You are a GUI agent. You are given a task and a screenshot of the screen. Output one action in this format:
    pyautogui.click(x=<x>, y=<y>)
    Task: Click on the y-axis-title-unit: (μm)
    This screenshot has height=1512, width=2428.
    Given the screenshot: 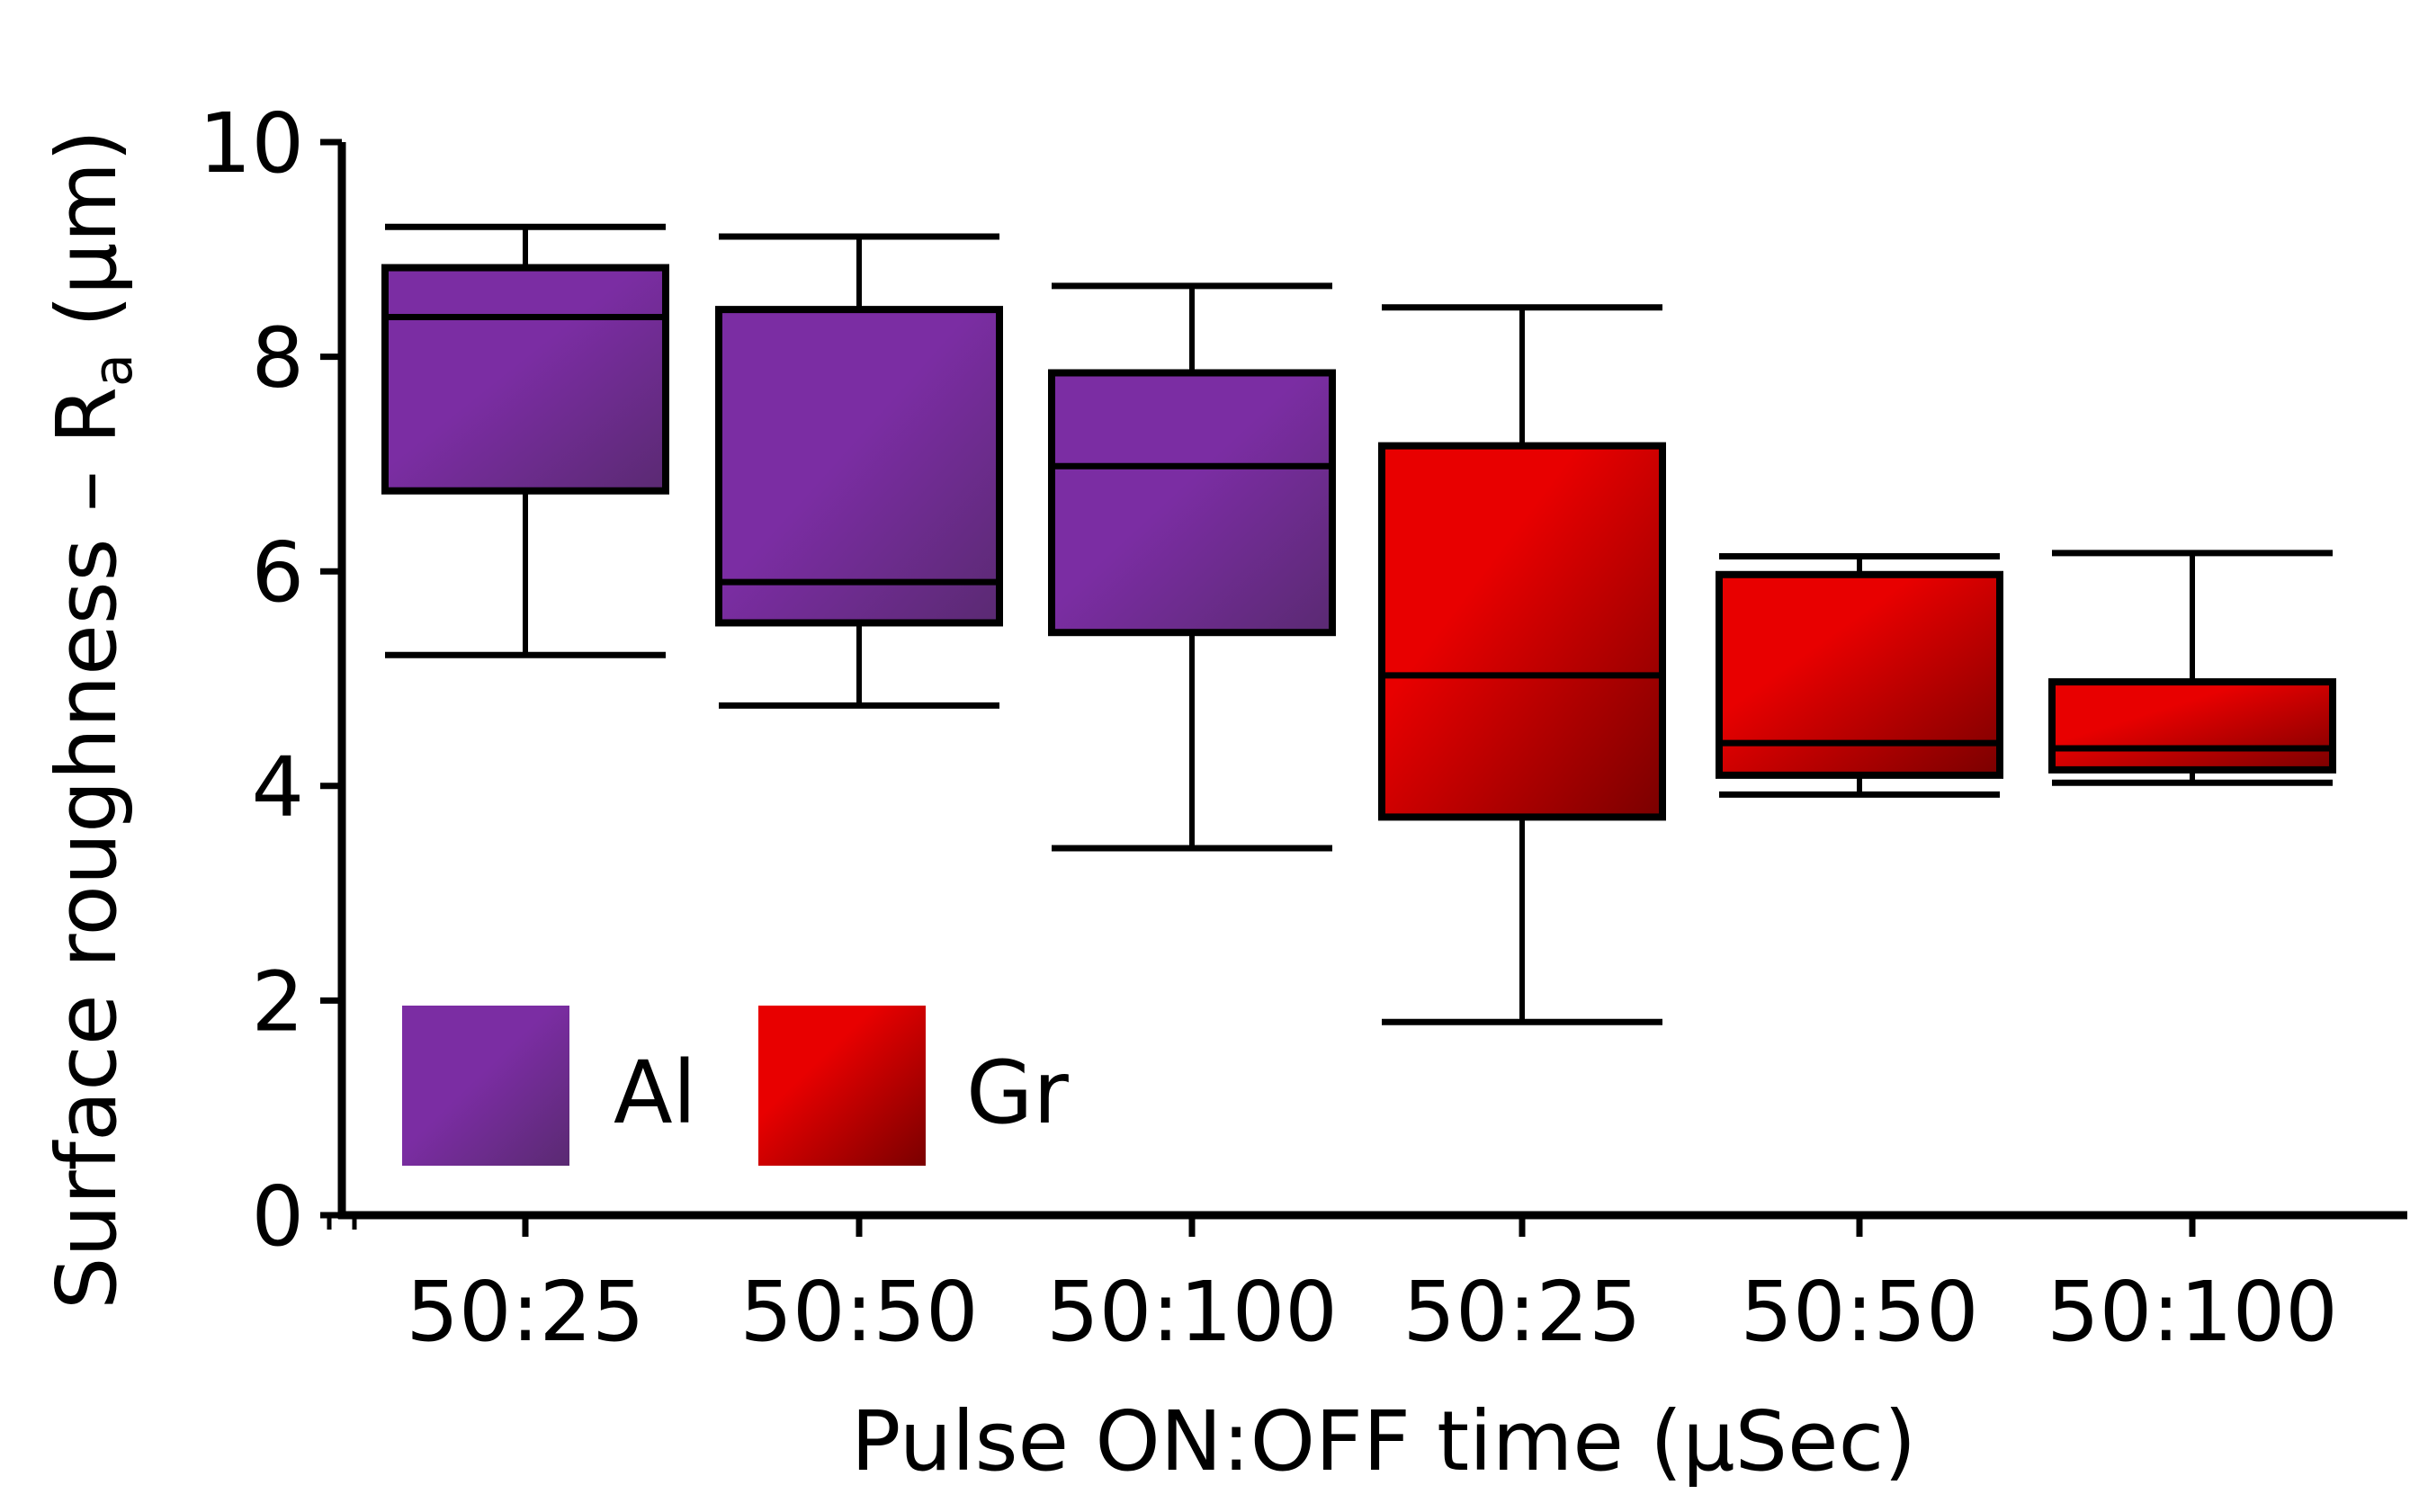 What is the action you would take?
    pyautogui.click(x=87, y=241)
    